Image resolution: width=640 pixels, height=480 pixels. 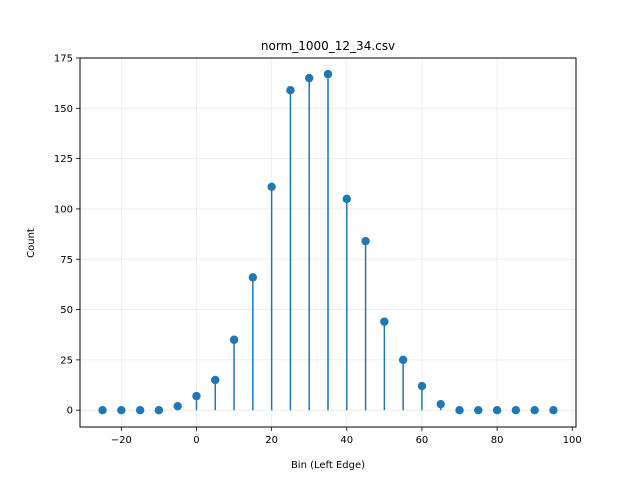 I want to click on y-tick-label: 175, so click(x=63, y=59).